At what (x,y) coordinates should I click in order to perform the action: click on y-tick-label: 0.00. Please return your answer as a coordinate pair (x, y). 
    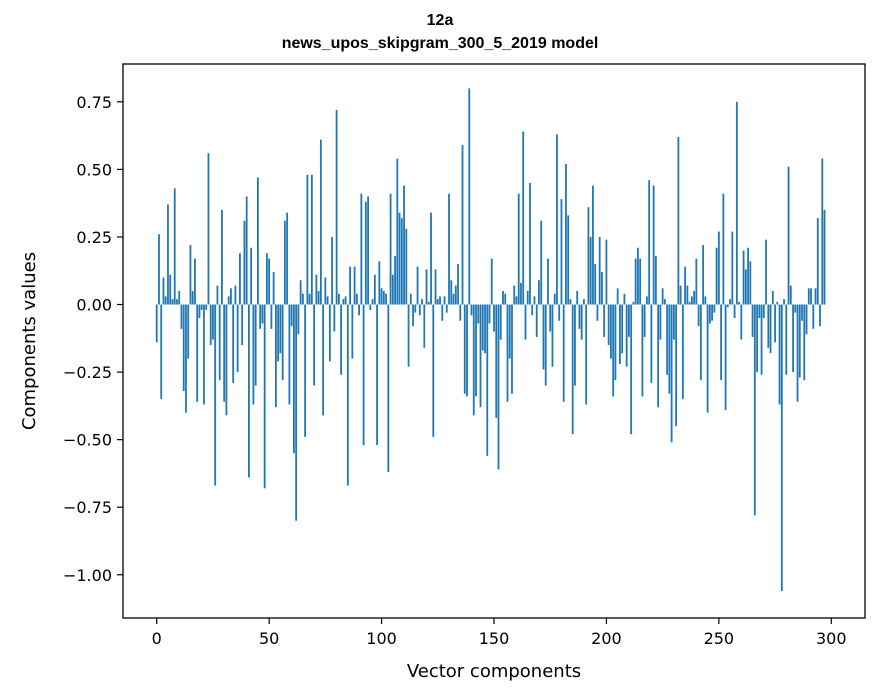
    Looking at the image, I should click on (94, 305).